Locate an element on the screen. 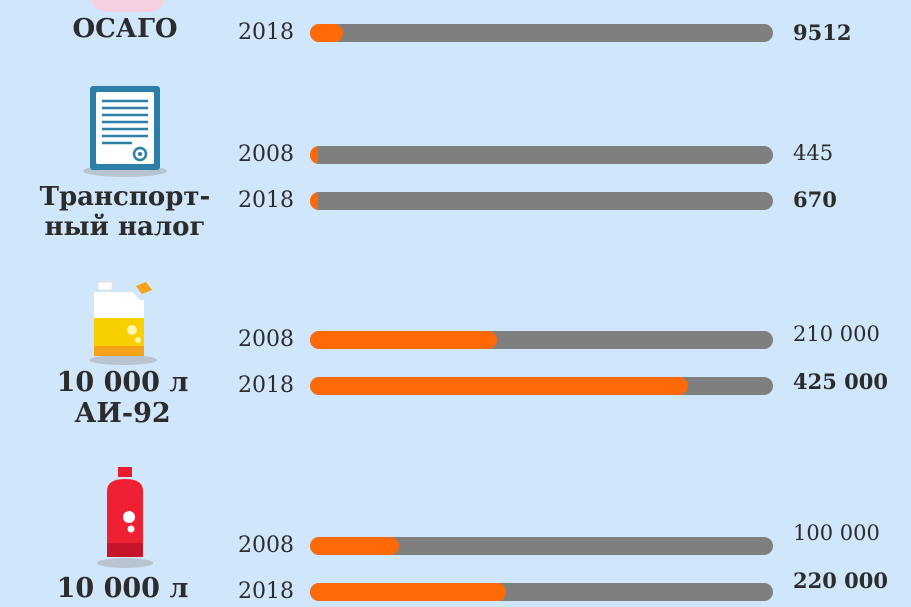 The height and width of the screenshot is (607, 911). value-label: 425 000 is located at coordinates (840, 381).